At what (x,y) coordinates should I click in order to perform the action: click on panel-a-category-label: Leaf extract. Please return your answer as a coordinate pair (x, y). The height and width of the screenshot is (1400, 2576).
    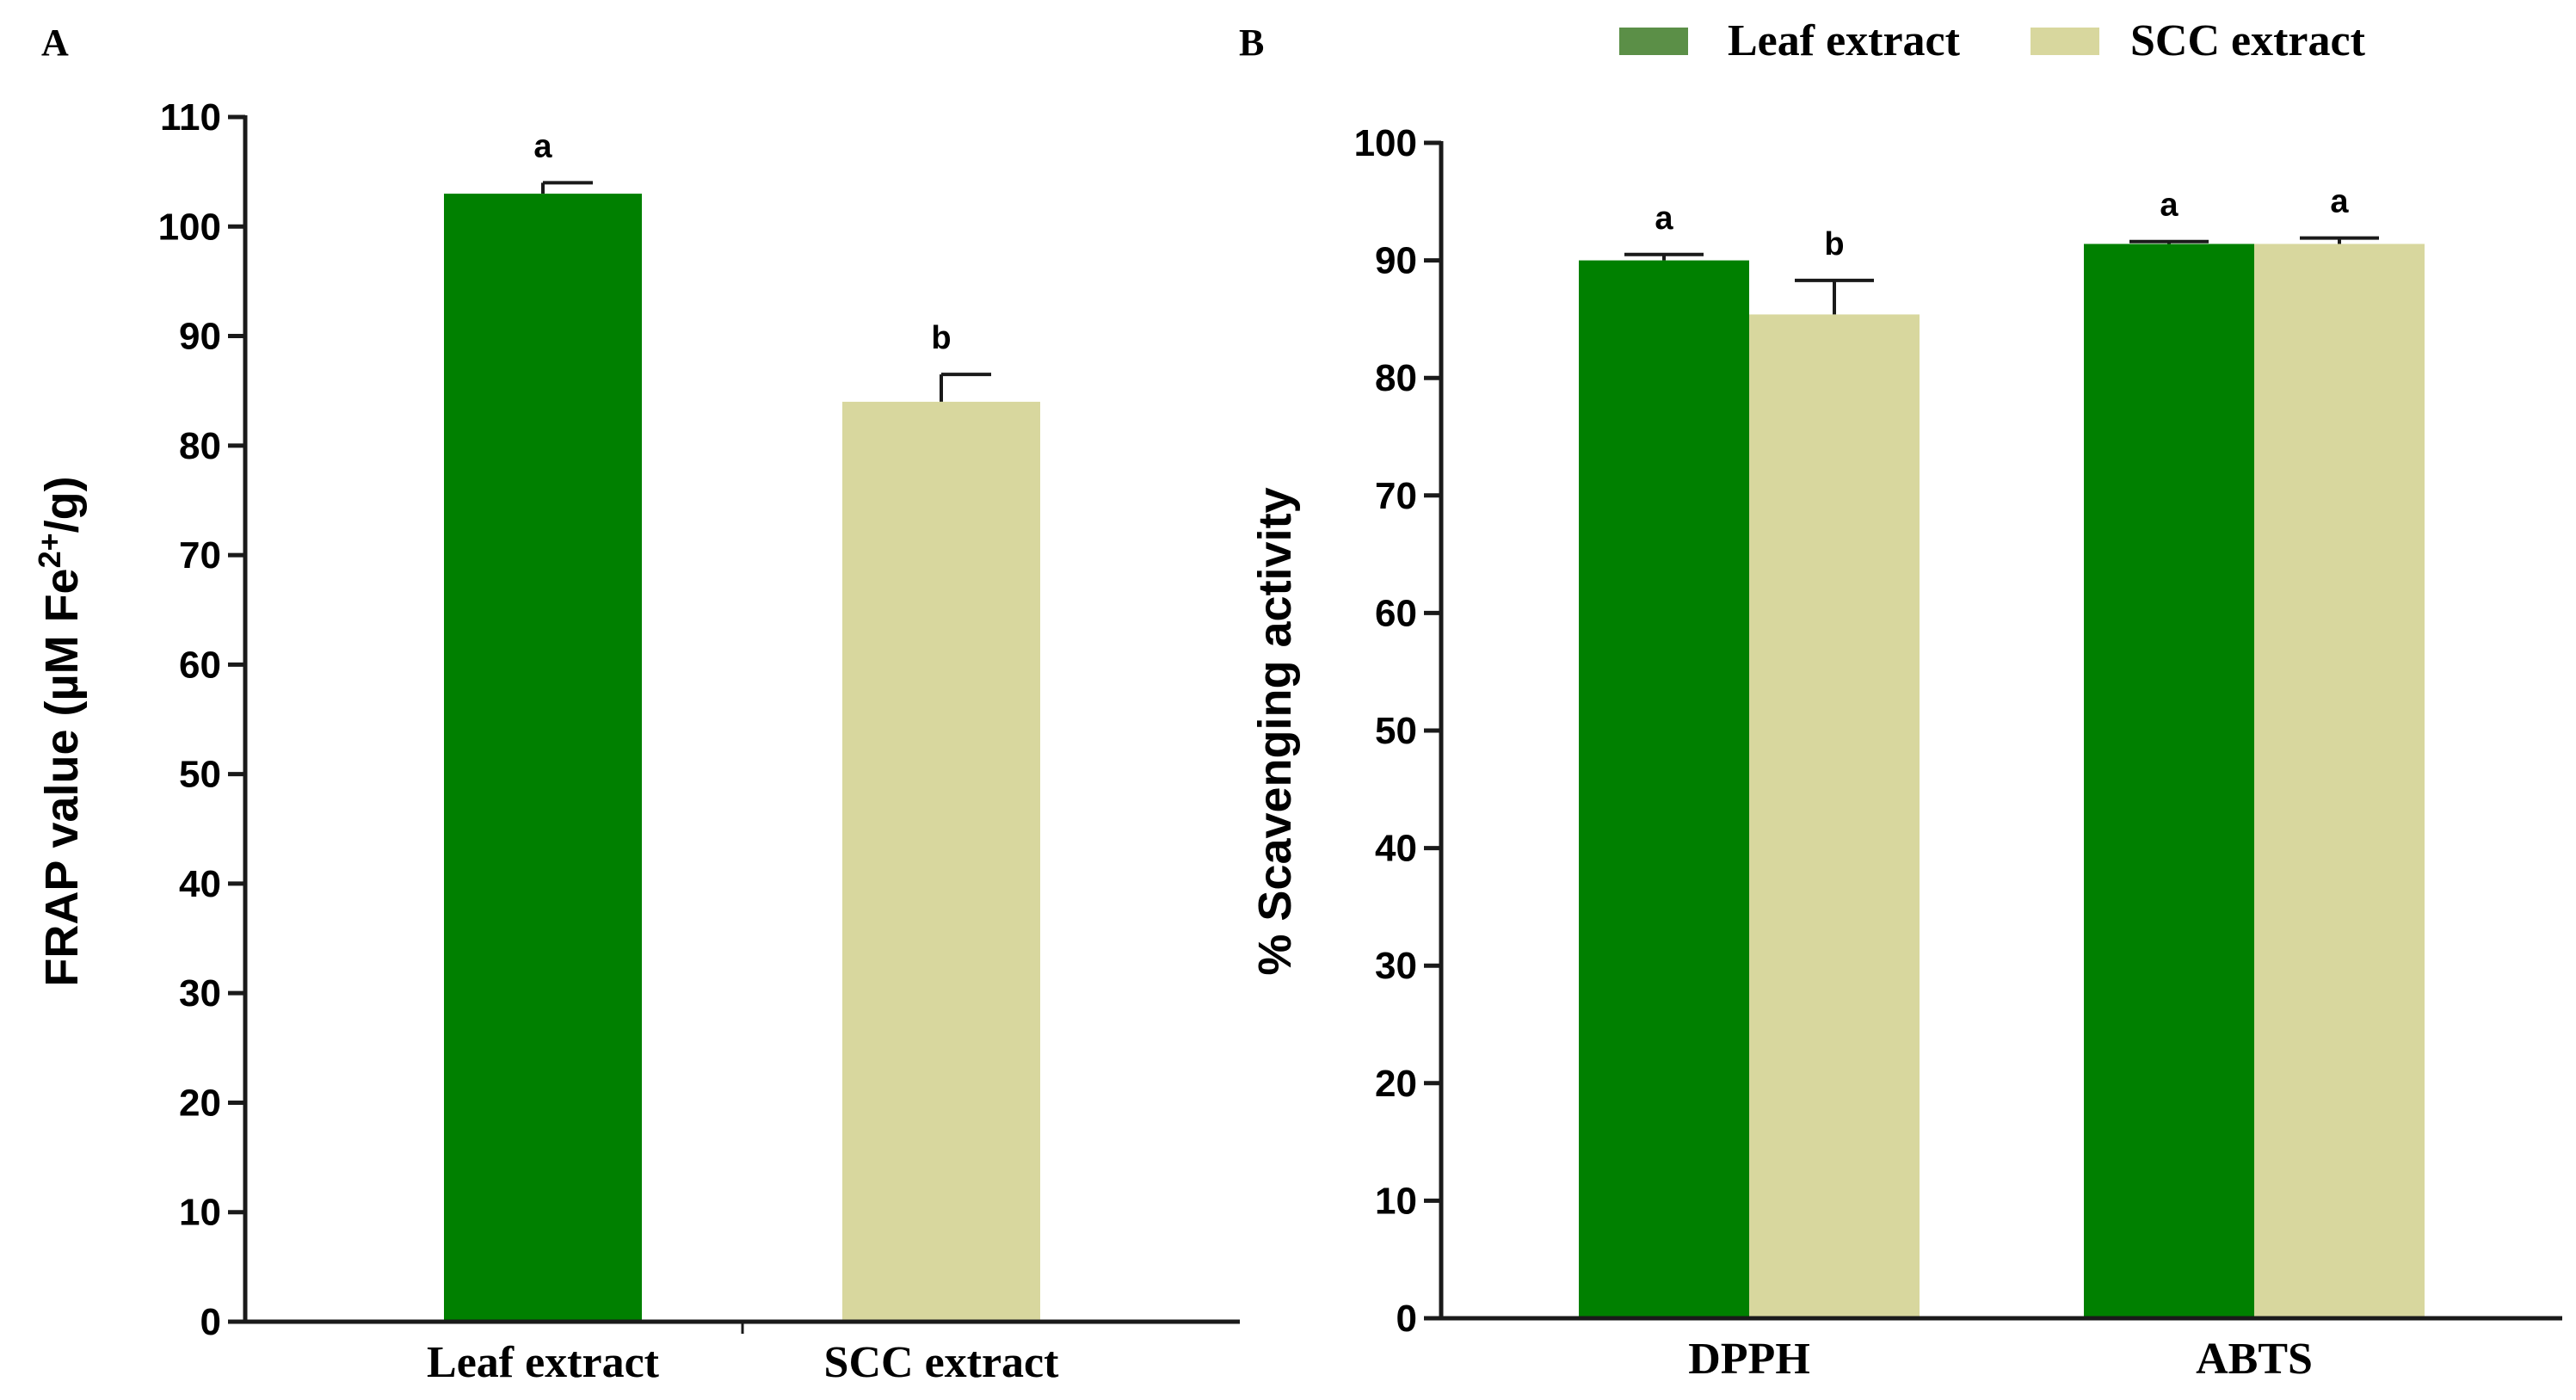
    Looking at the image, I should click on (543, 1362).